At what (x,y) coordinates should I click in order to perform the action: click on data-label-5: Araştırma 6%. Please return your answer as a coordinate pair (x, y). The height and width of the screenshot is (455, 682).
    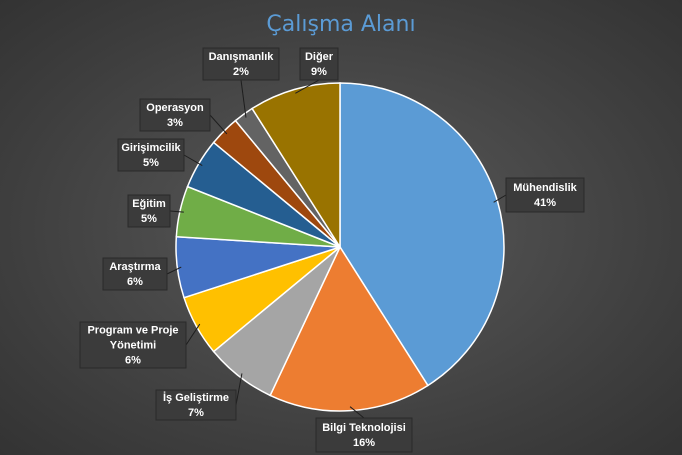
    Looking at the image, I should click on (135, 274).